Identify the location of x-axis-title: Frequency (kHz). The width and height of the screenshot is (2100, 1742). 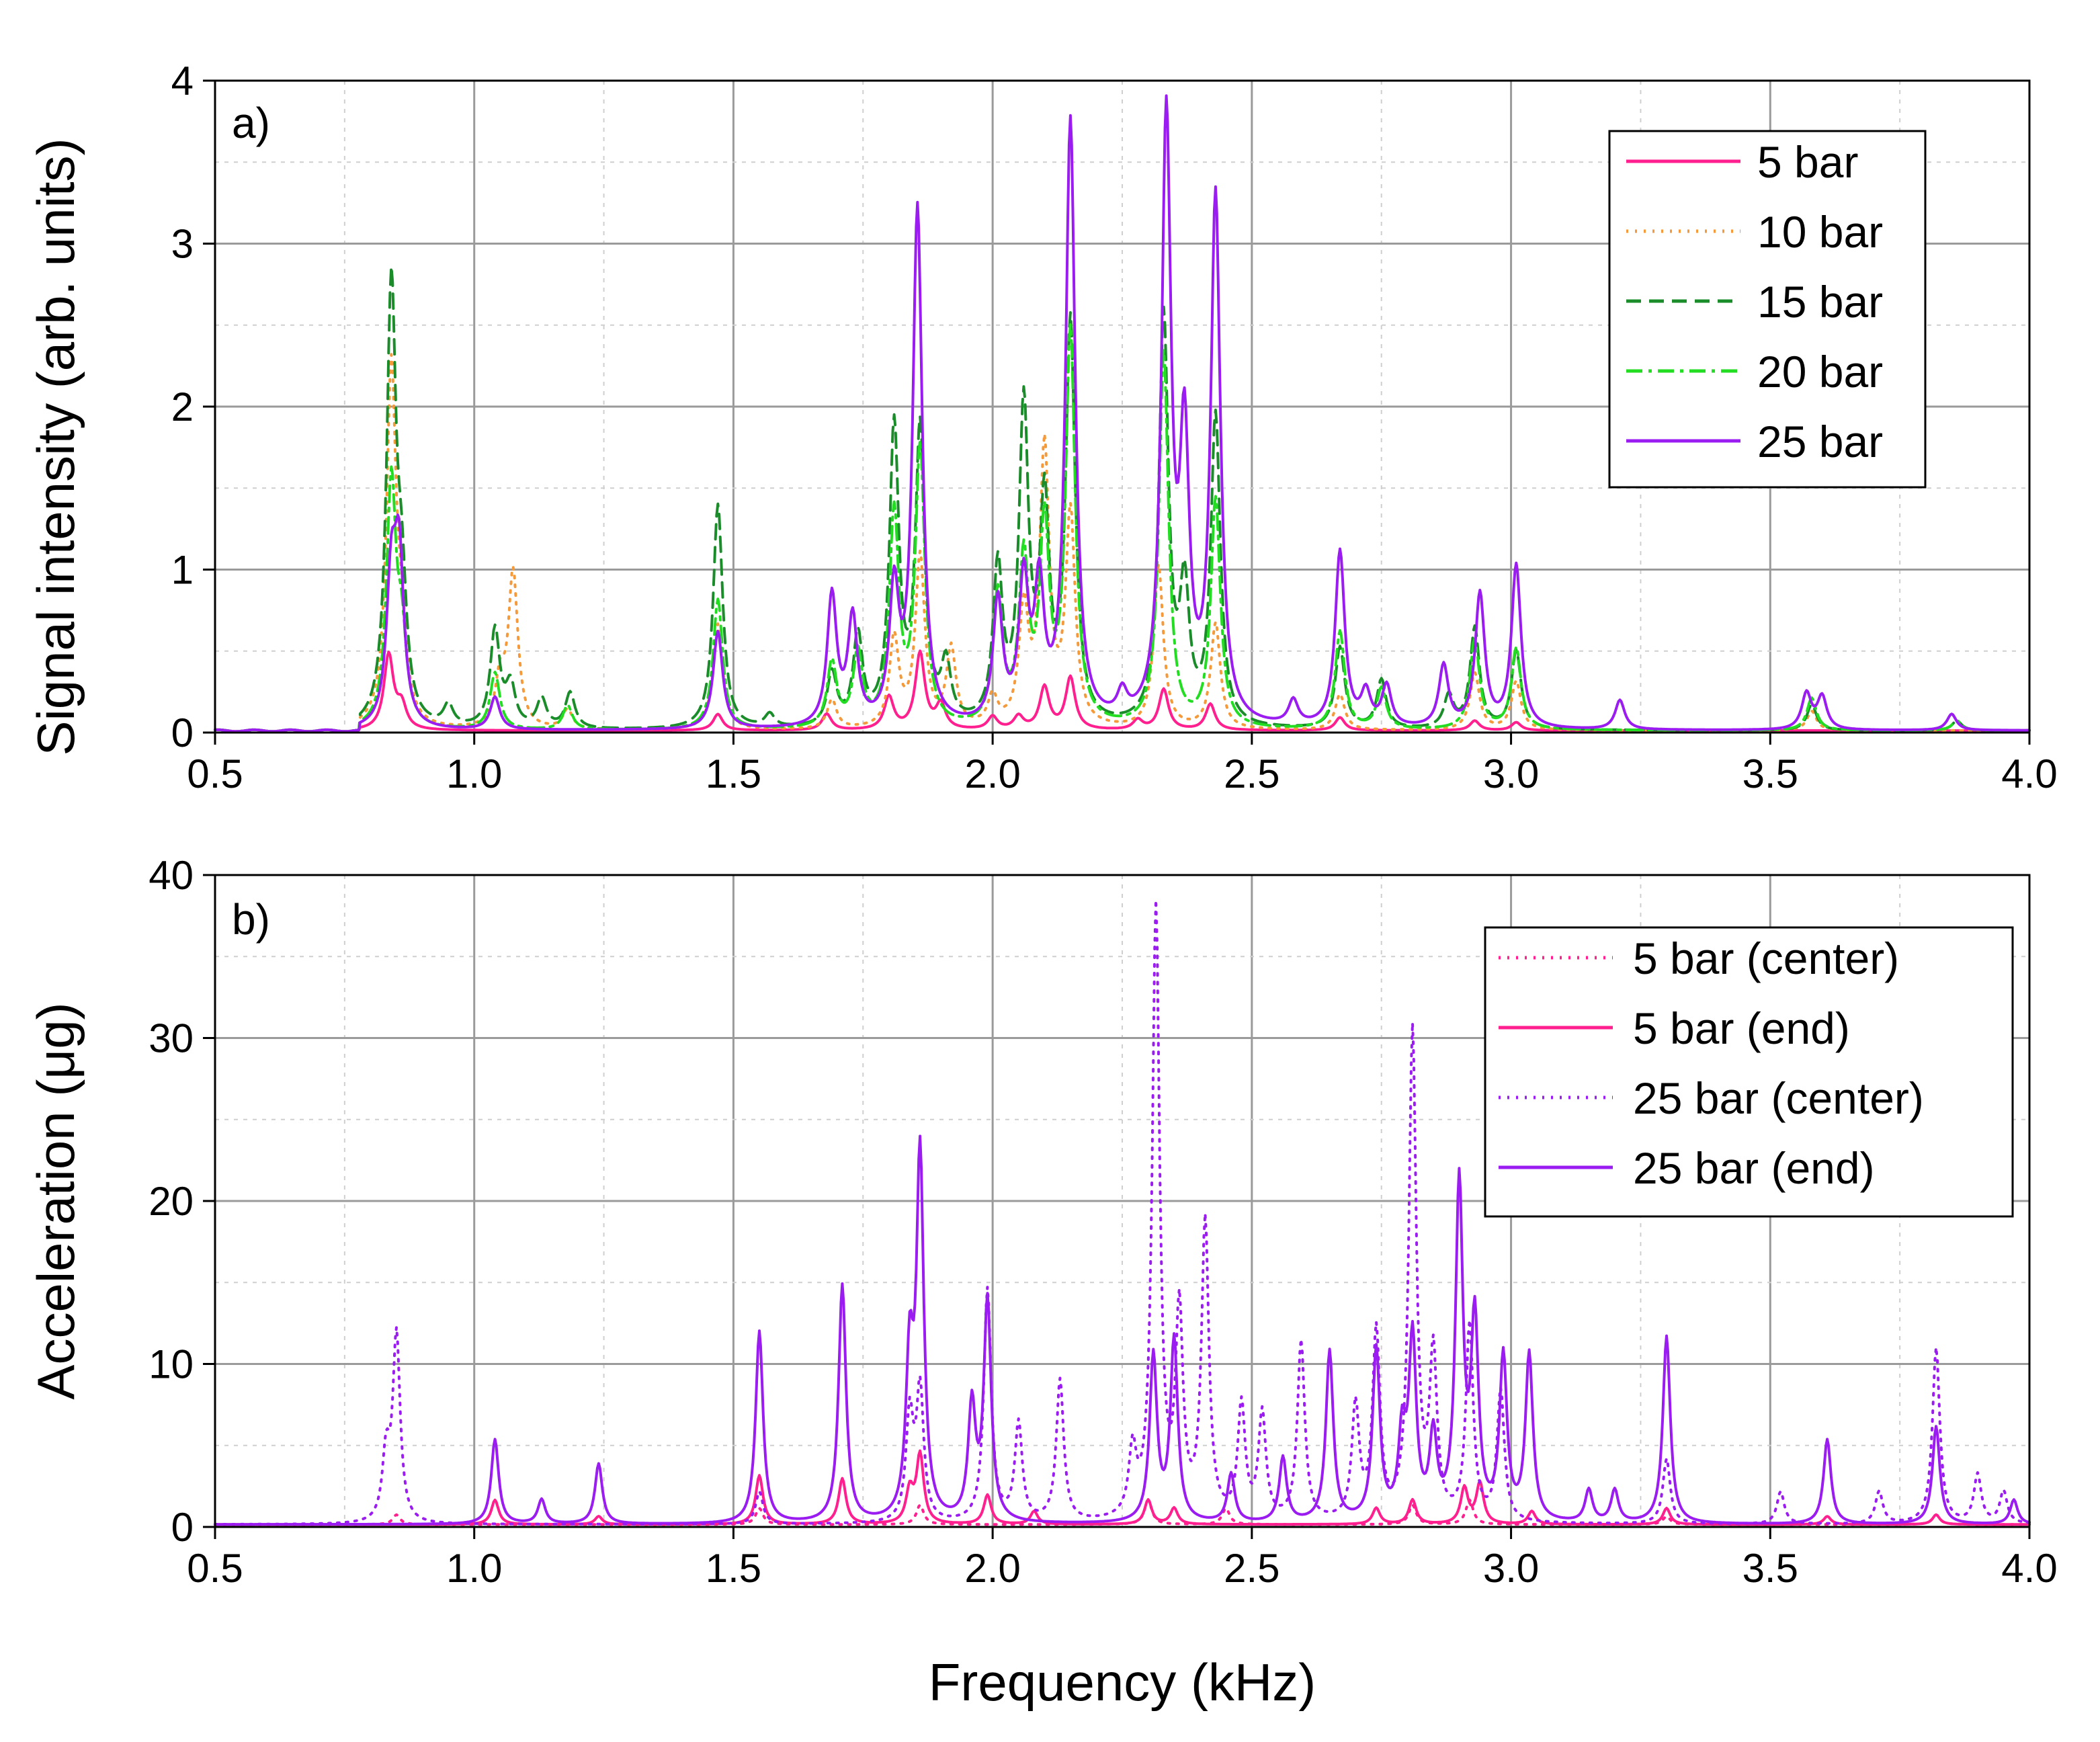
(1122, 1683).